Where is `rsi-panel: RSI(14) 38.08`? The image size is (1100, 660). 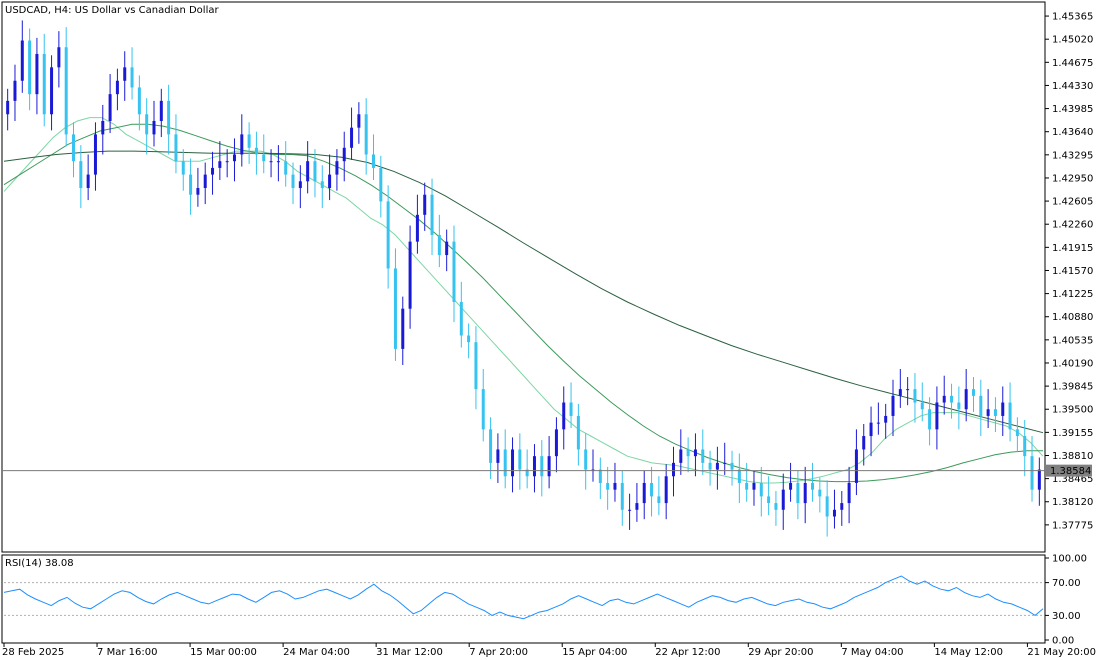 rsi-panel: RSI(14) 38.08 is located at coordinates (523, 599).